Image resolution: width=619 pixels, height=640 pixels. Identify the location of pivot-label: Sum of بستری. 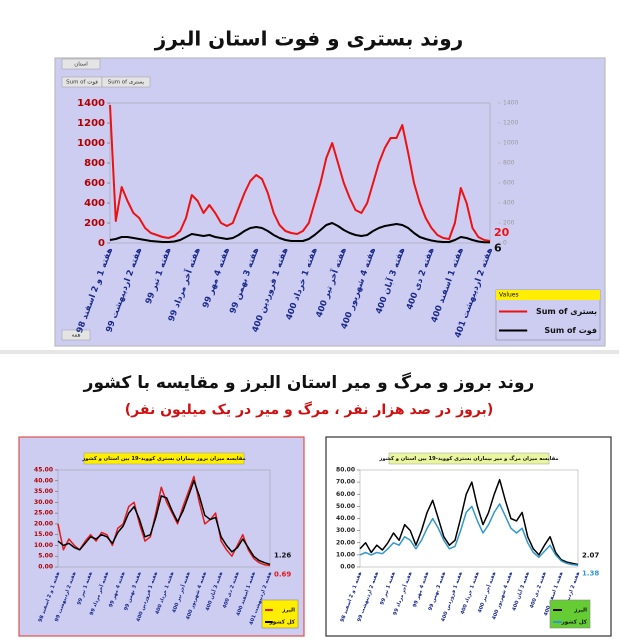
(126, 83).